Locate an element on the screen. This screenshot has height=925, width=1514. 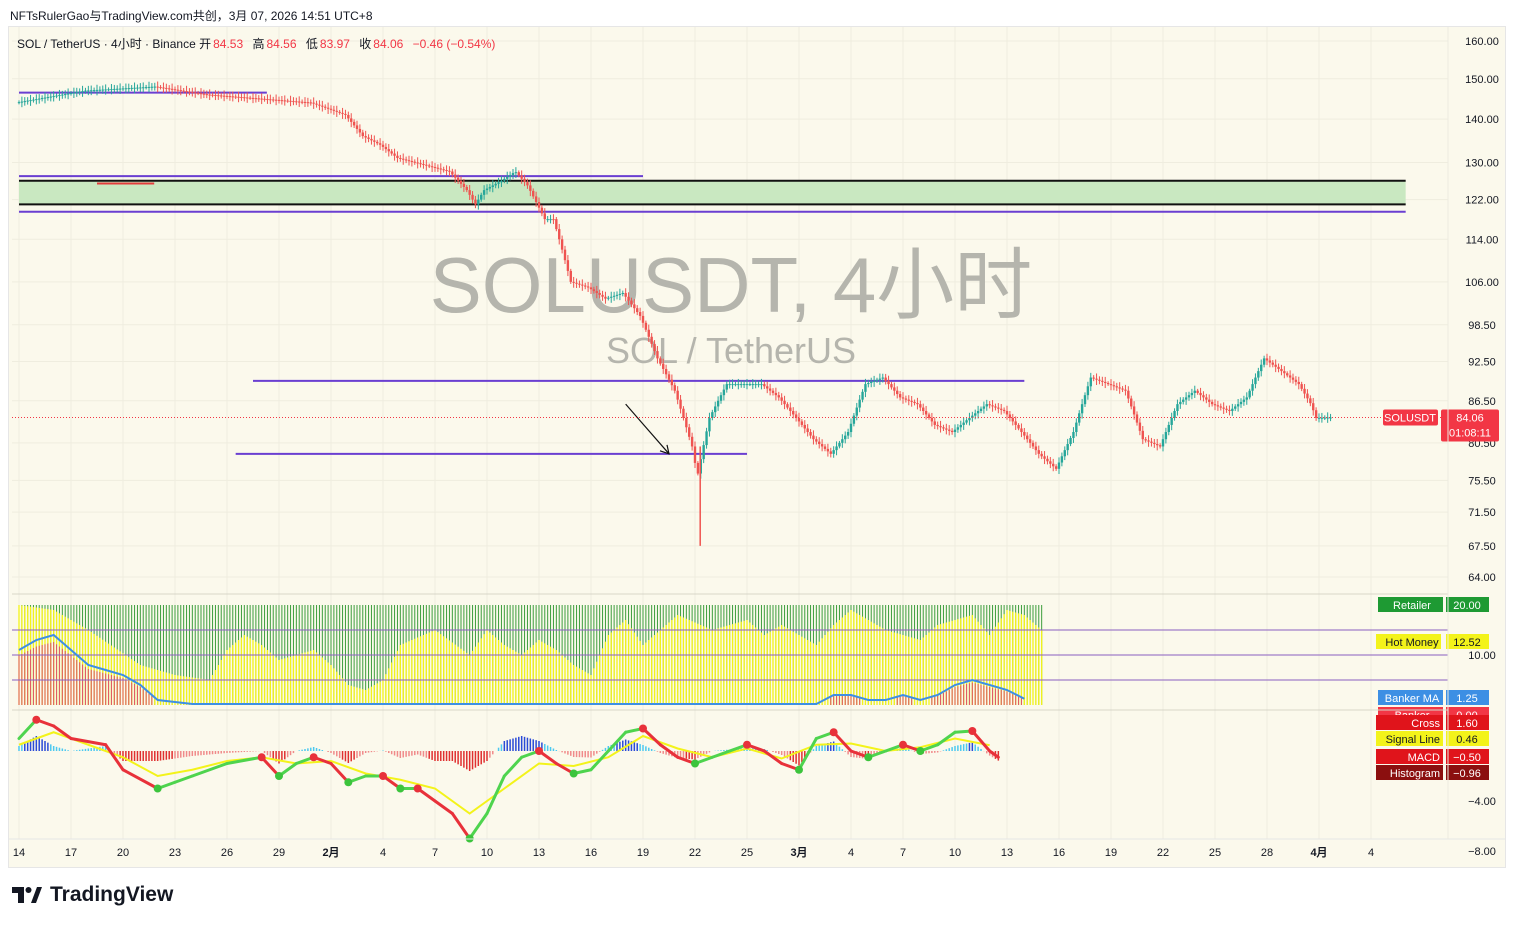
watermark-subtitle: SOL / TetherUS is located at coordinates (731, 350).